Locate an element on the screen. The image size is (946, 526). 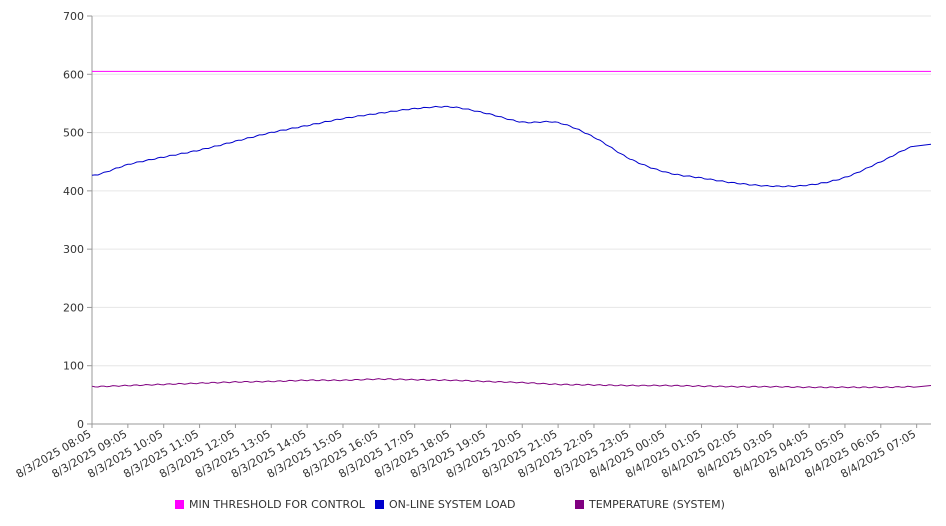
y-tick-label: 300 is located at coordinates (73, 249).